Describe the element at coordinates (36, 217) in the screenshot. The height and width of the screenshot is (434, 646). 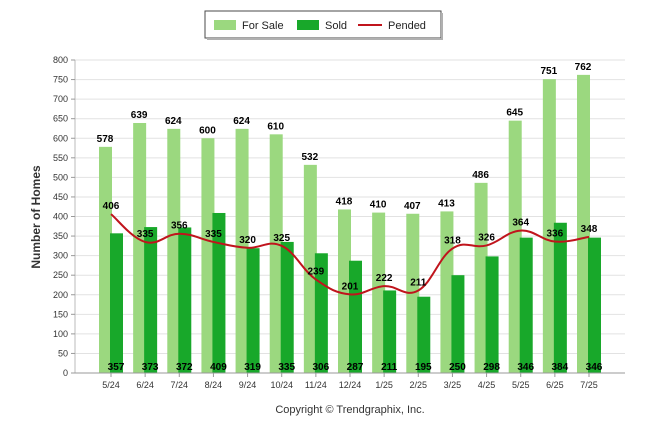
I see `y-axis-title: Number of Homes` at that location.